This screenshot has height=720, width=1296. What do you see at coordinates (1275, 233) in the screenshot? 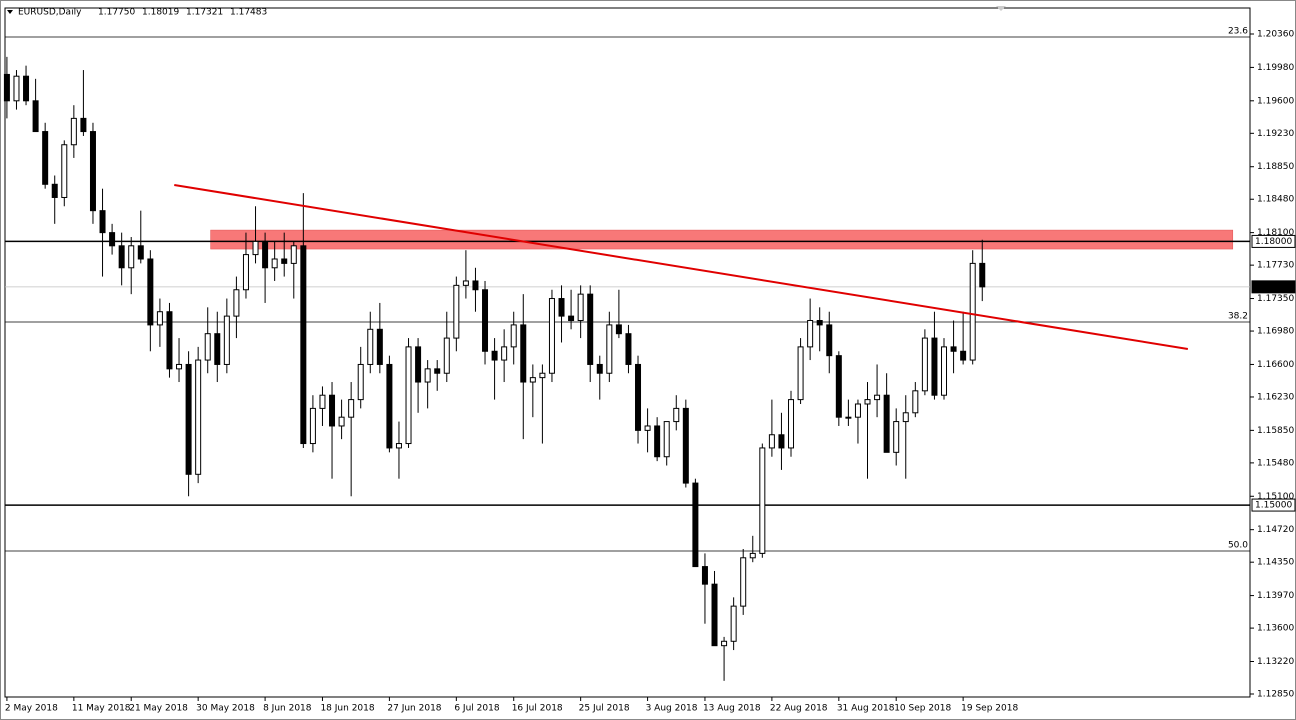
I see `y-tick-label: 1.18100` at bounding box center [1275, 233].